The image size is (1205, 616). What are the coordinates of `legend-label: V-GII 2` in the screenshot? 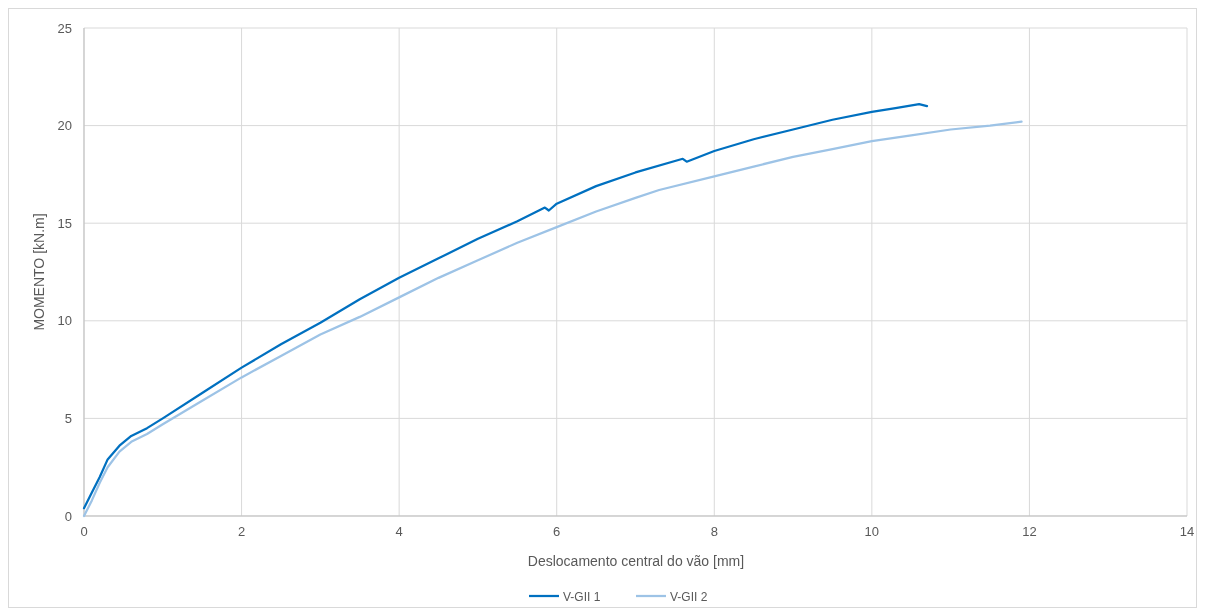 It's located at (689, 596).